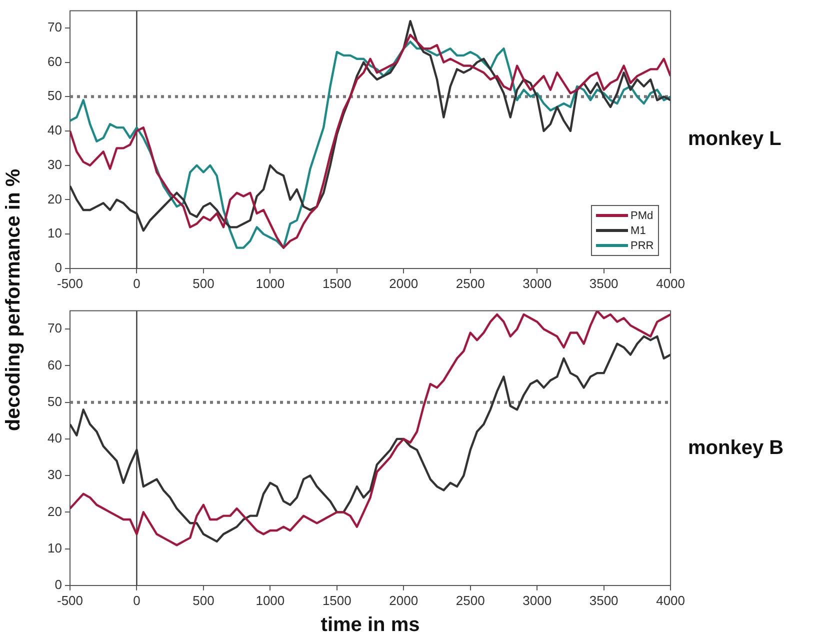 This screenshot has width=828, height=637. What do you see at coordinates (638, 230) in the screenshot?
I see `legend-label: M1` at bounding box center [638, 230].